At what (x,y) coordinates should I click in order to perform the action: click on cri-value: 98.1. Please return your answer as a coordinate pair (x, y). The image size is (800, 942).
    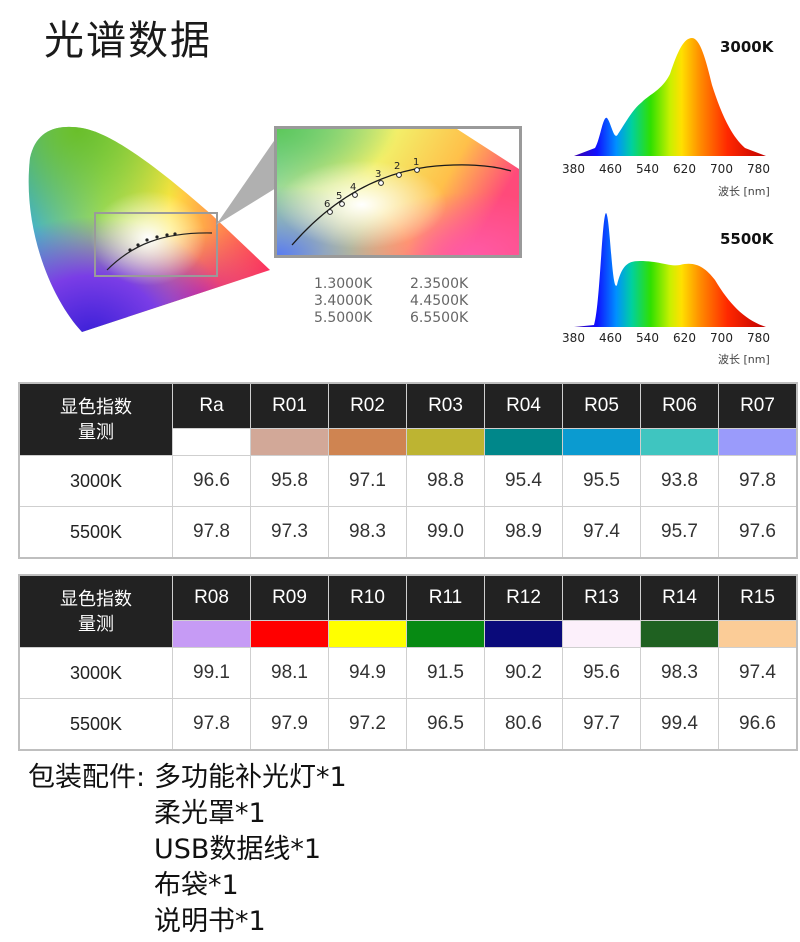
    Looking at the image, I should click on (289, 673).